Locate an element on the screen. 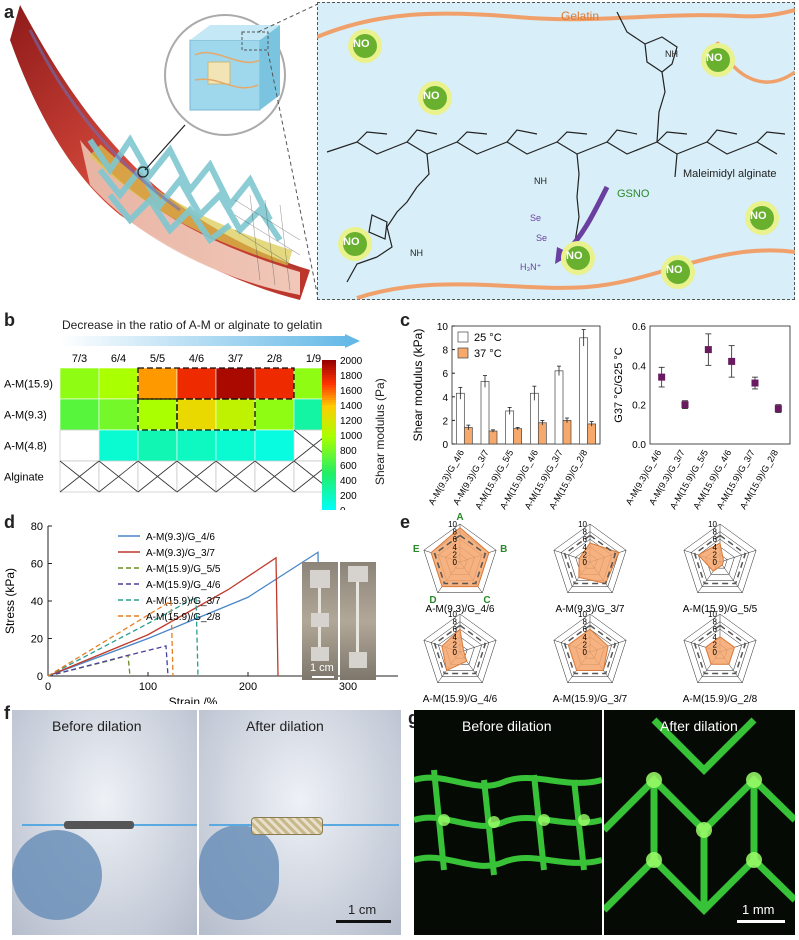  stress-ylabel: Stress (kPa) is located at coordinates (10, 601).